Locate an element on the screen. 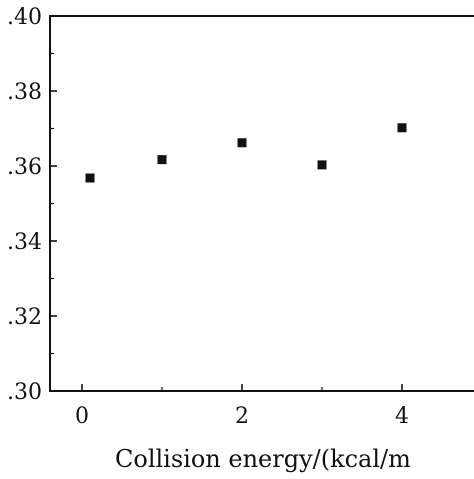 Image resolution: width=474 pixels, height=479 pixels. y-tick-label: .38 is located at coordinates (24, 92).